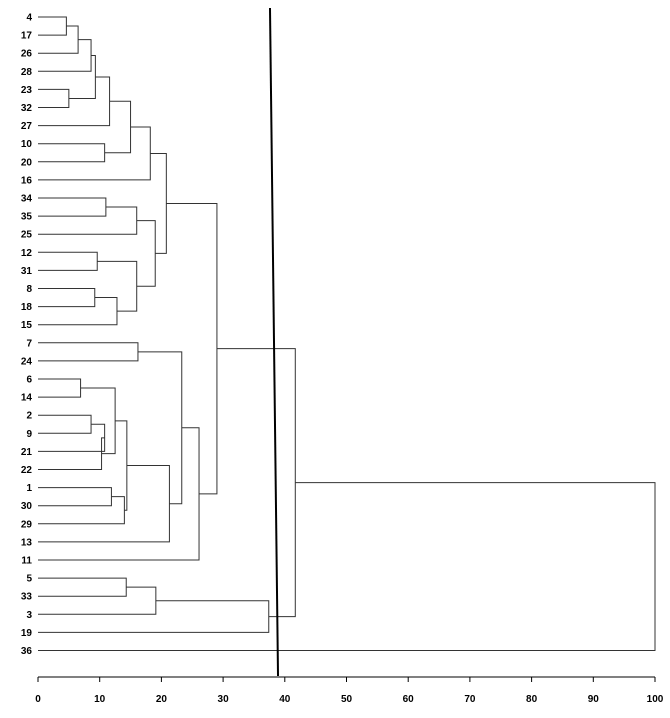 The width and height of the screenshot is (670, 718). Describe the element at coordinates (347, 699) in the screenshot. I see `x-tick-label-50: 50` at that location.